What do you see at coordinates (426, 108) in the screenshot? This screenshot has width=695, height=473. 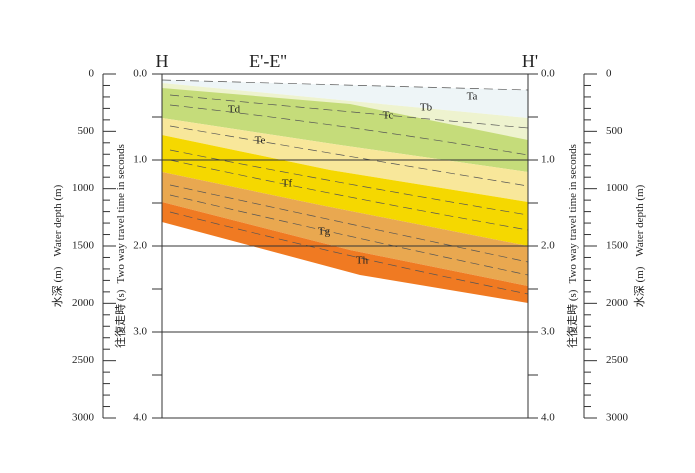 I see `layer-label: Tb` at bounding box center [426, 108].